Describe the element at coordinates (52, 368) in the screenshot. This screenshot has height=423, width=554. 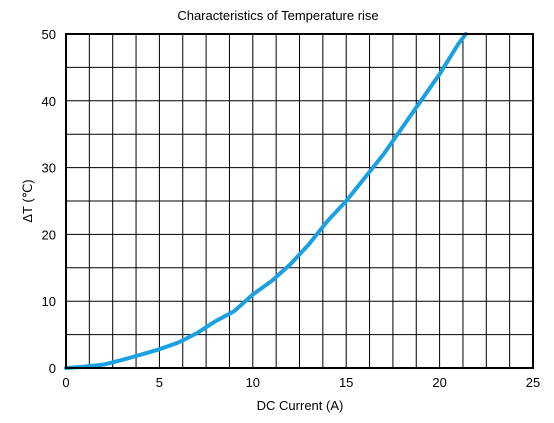
I see `y-tick-label: 0` at that location.